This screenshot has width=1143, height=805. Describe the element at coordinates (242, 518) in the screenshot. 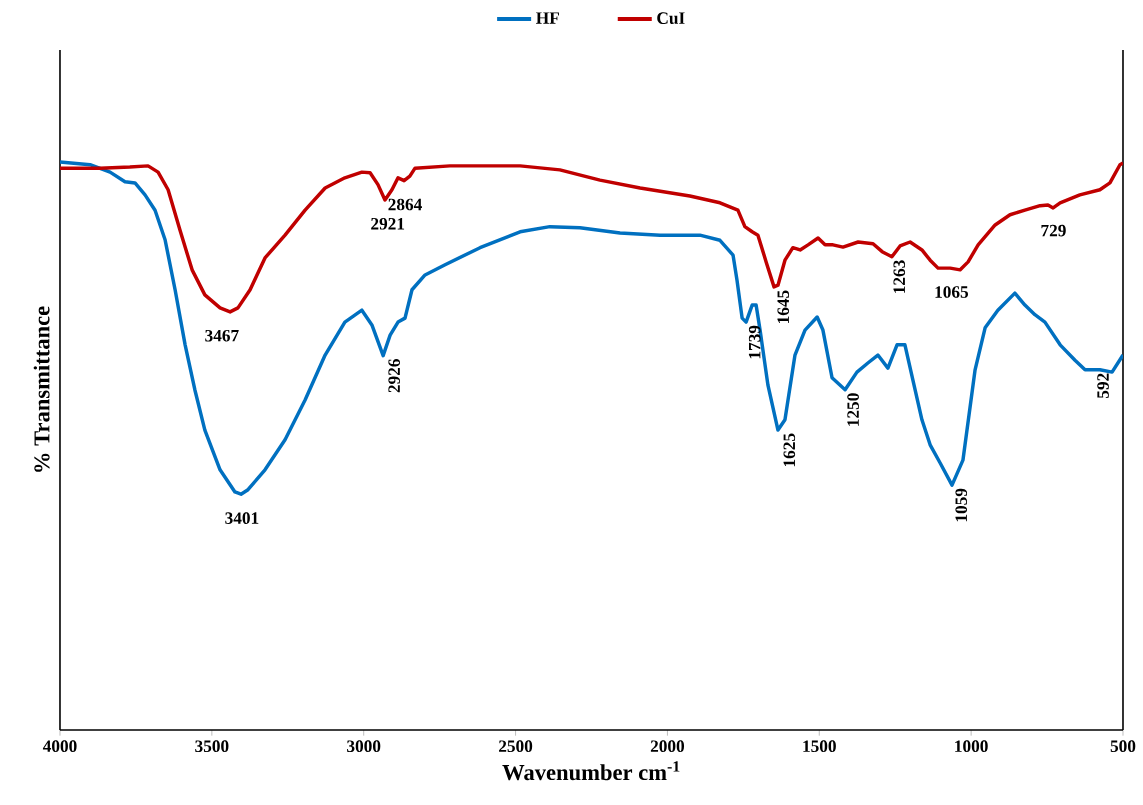

I see `annotation: 3401` at that location.